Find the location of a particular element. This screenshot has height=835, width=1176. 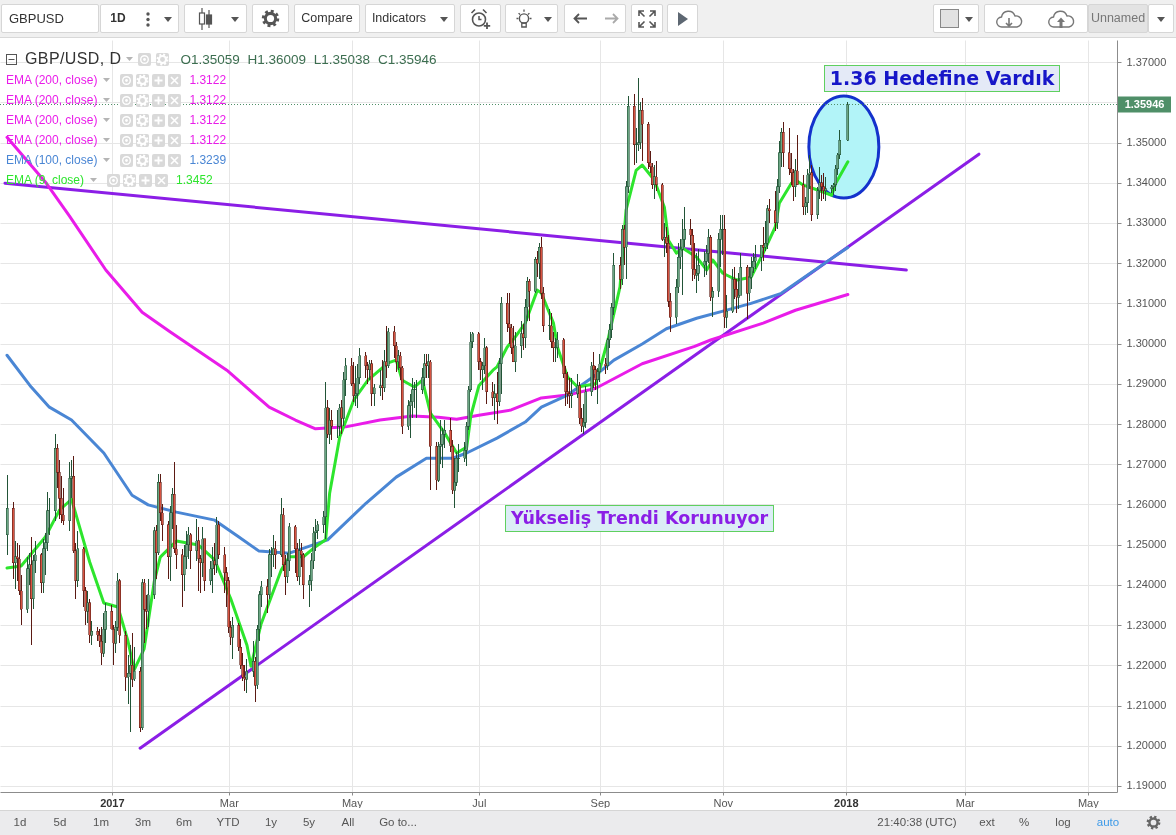

y-tick-label: 1.27000 is located at coordinates (1146, 463).